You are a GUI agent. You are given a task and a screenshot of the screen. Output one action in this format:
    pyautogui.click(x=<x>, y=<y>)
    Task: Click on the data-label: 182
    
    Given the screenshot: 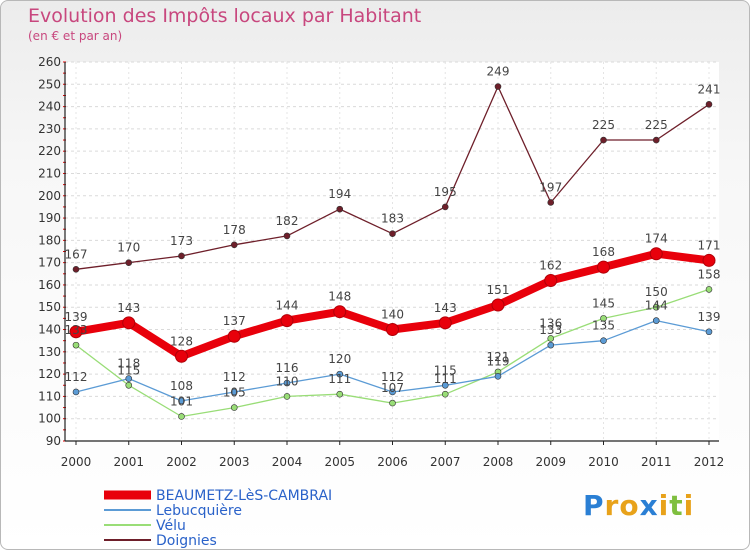 What is the action you would take?
    pyautogui.click(x=287, y=221)
    